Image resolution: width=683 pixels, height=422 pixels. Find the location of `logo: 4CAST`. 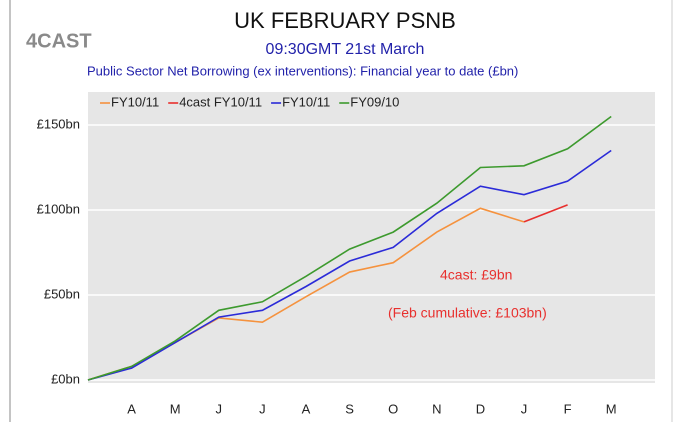

logo: 4CAST is located at coordinates (59, 41).